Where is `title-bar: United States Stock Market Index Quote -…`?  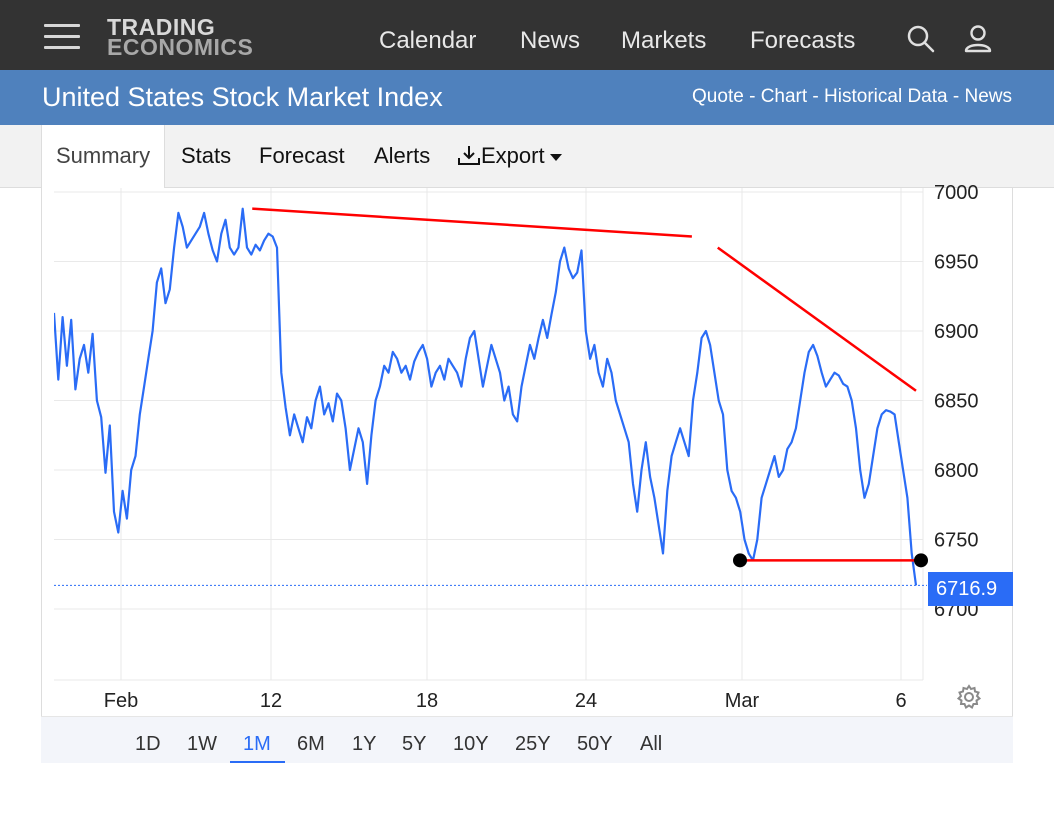 title-bar: United States Stock Market Index Quote -… is located at coordinates (527, 97).